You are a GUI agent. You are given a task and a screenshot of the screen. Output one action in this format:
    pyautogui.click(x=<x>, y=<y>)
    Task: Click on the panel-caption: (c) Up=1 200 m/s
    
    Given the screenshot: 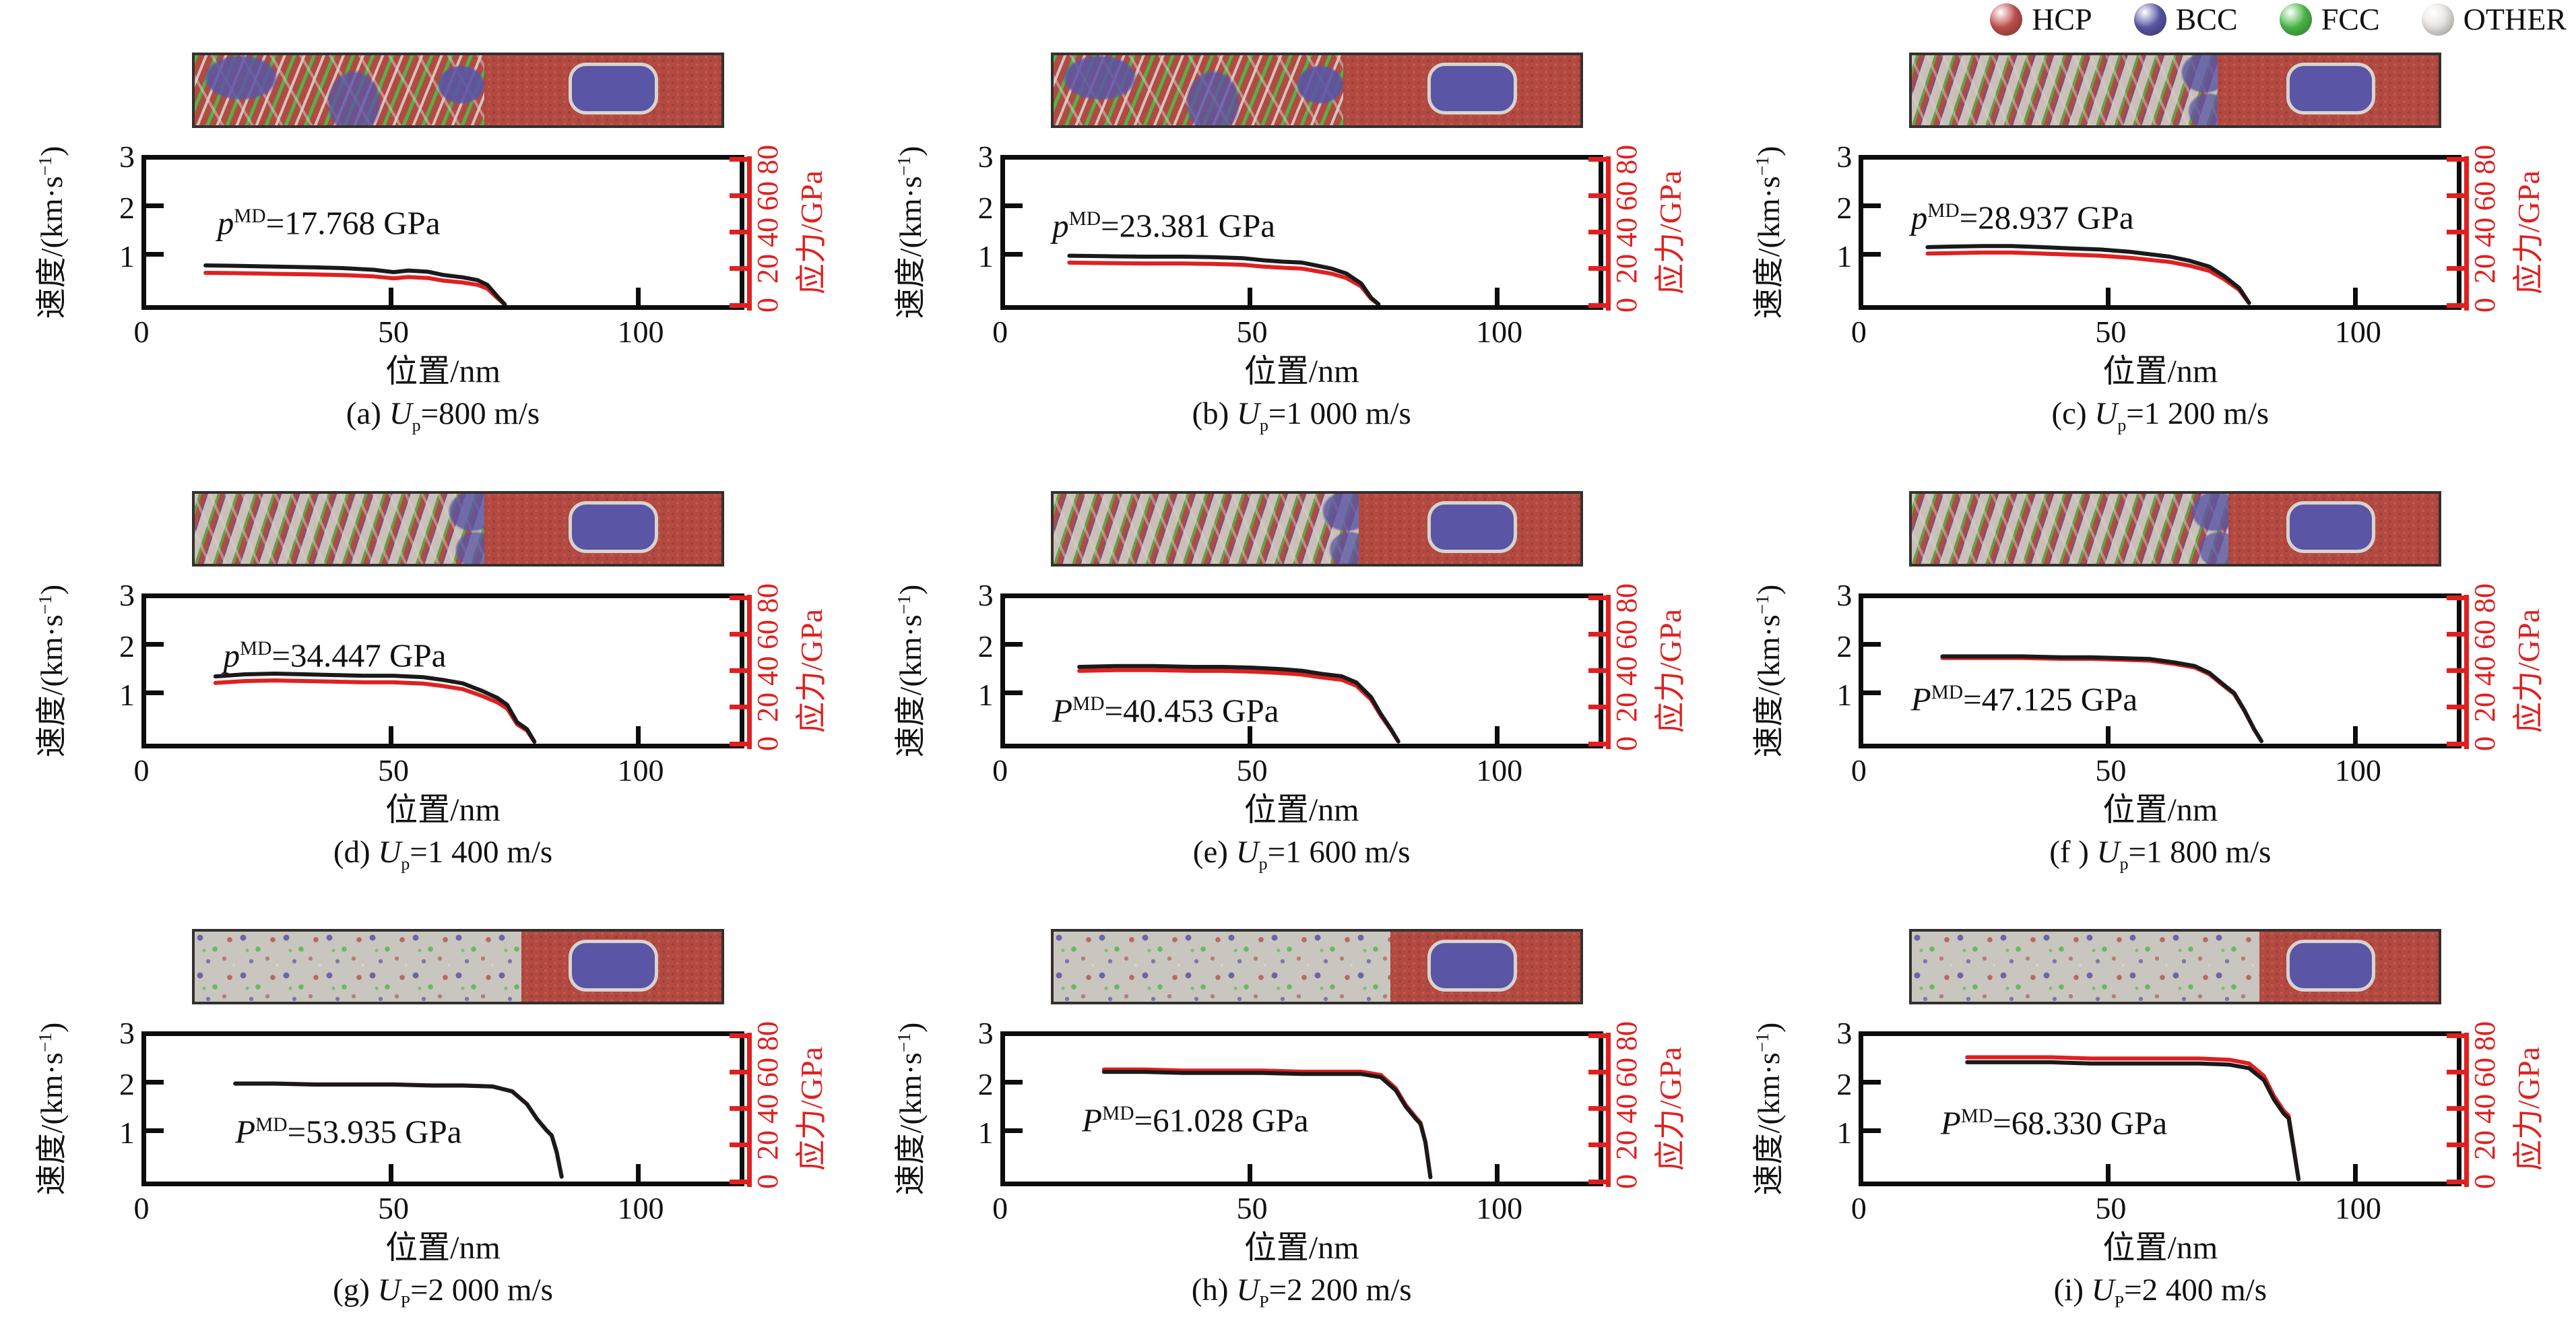 What is the action you would take?
    pyautogui.click(x=2160, y=415)
    